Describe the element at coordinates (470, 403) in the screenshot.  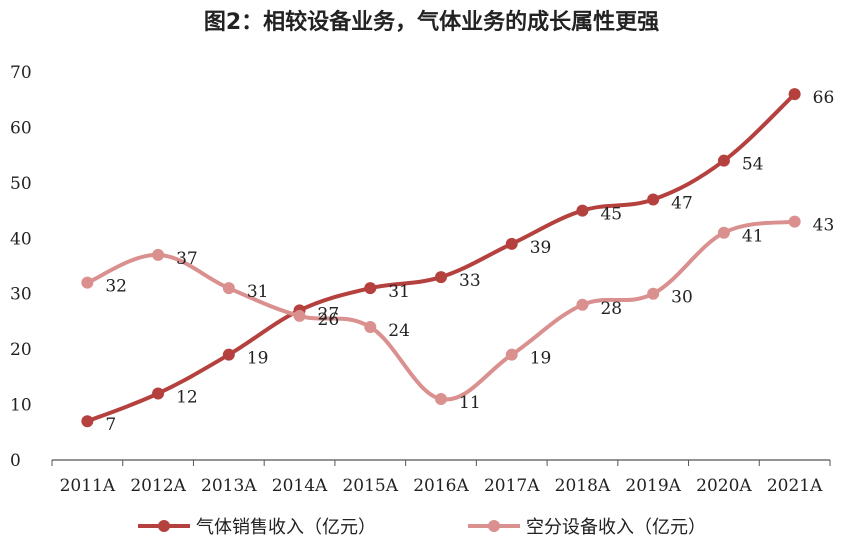
I see `data-label: 11` at that location.